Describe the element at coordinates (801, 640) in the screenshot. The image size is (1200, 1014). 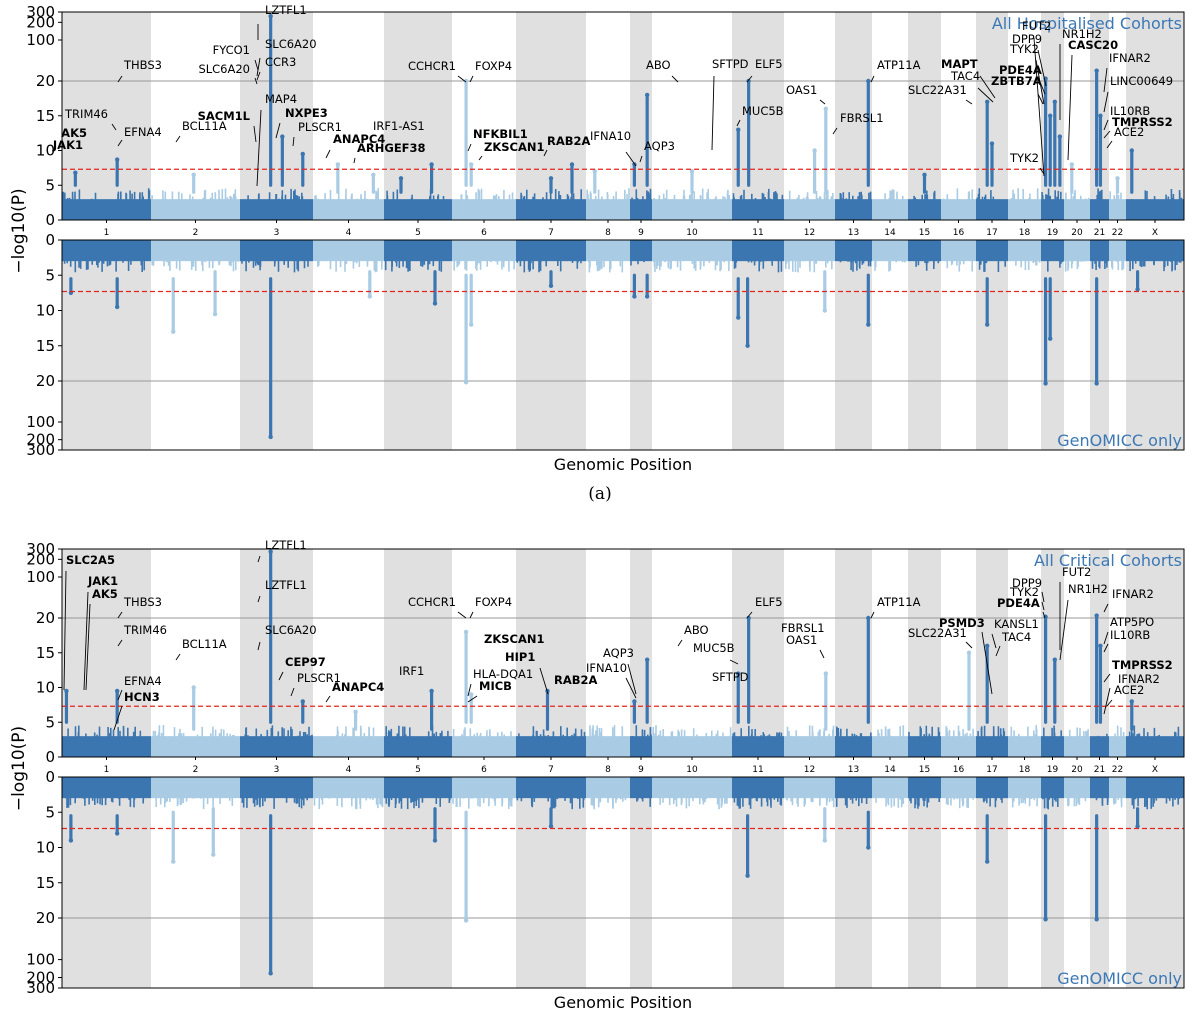
I see `gene-label: OAS1` at that location.